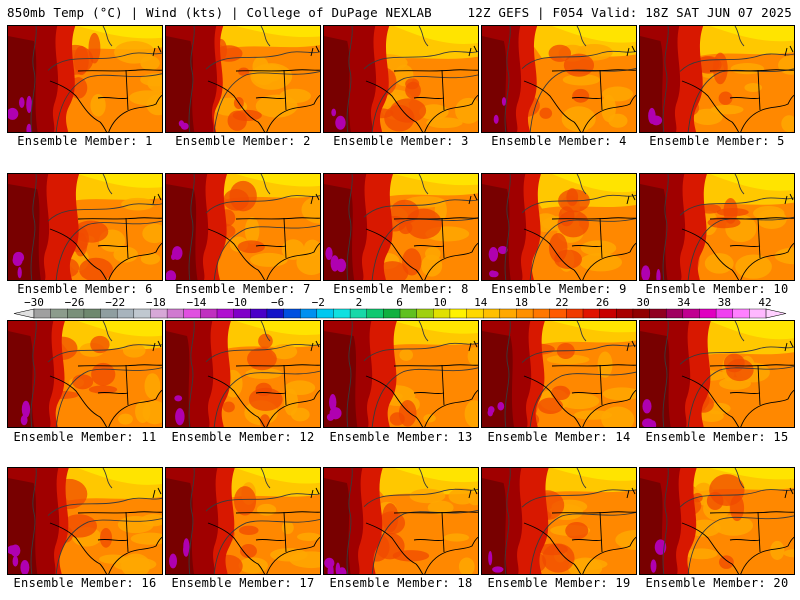 This screenshot has height=600, width=800. What do you see at coordinates (643, 302) in the screenshot?
I see `colorbar-tick-label: 30` at bounding box center [643, 302].